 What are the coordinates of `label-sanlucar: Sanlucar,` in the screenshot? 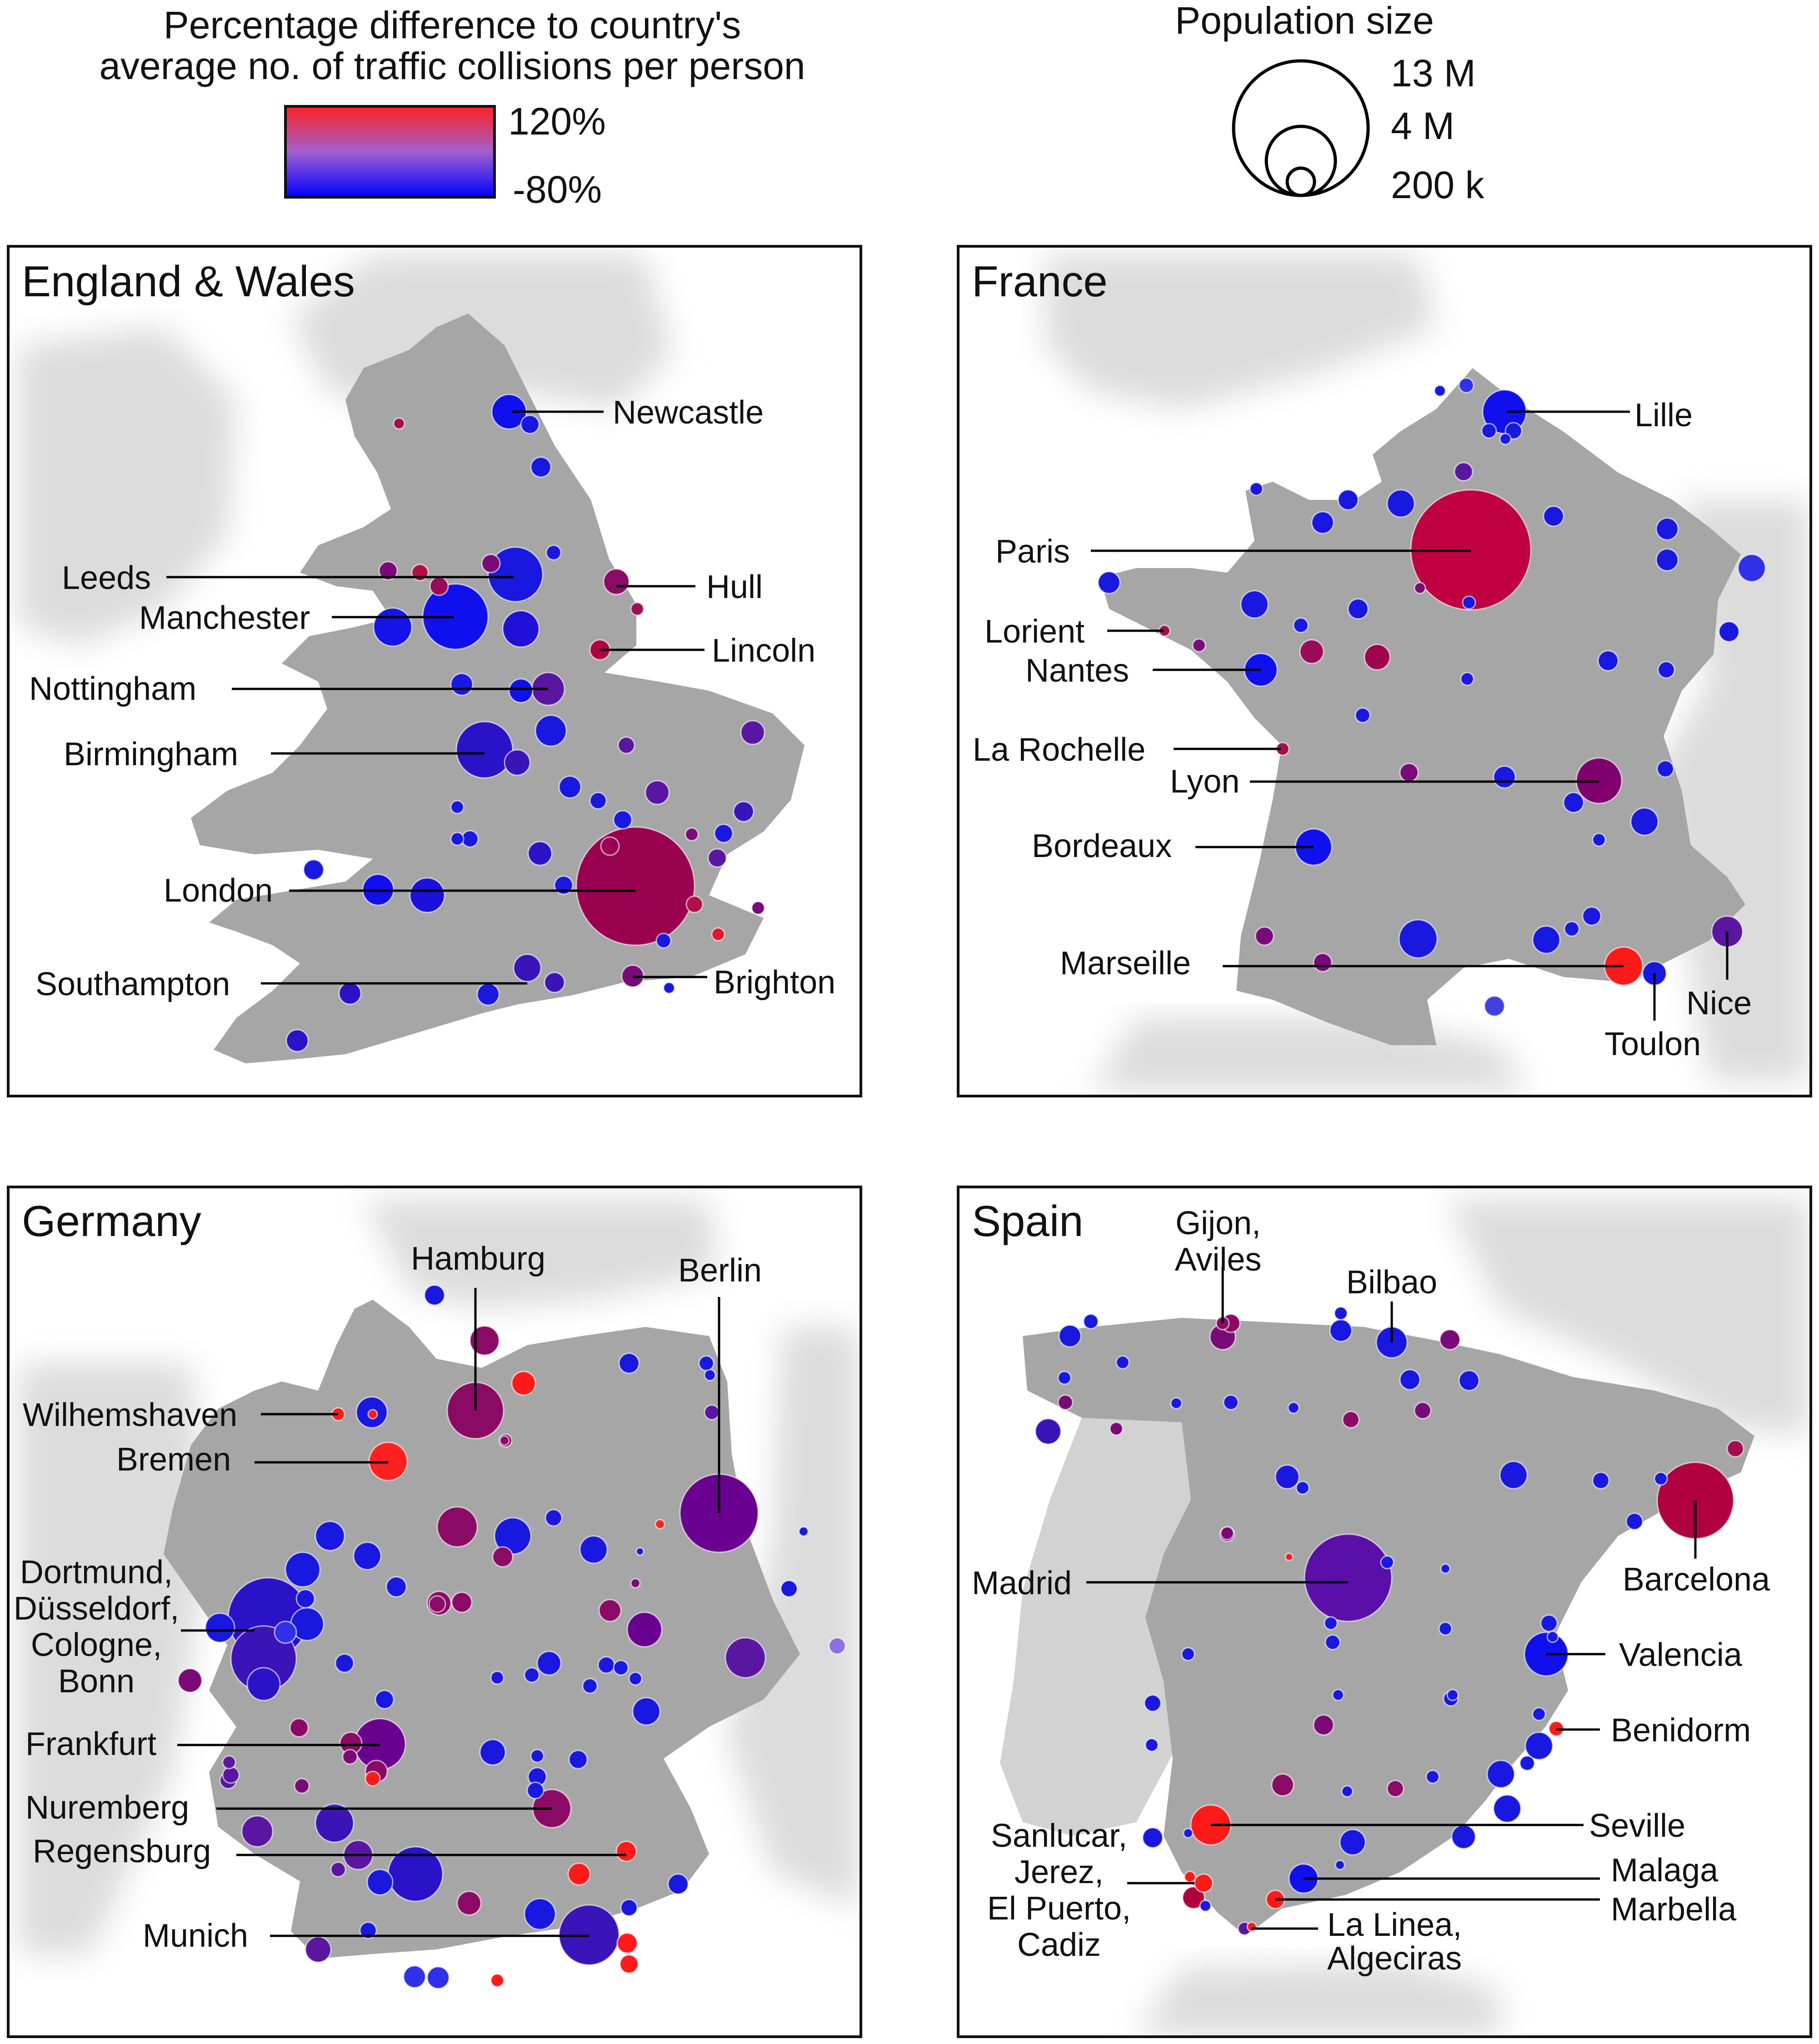 It's located at (1059, 1836).